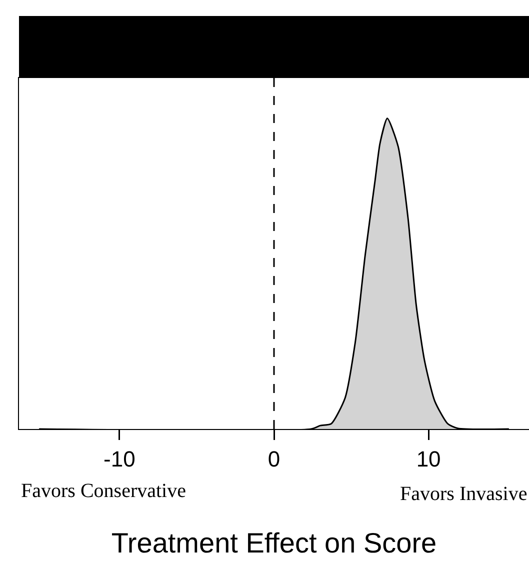 This screenshot has height=566, width=529. Describe the element at coordinates (428, 459) in the screenshot. I see `x-tick-label: 10` at that location.